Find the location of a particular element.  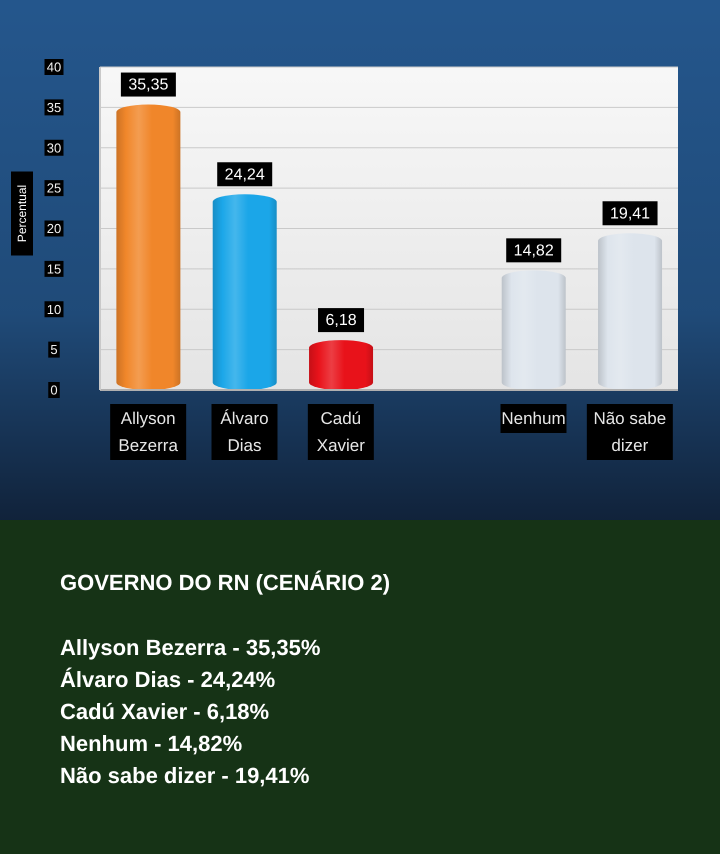

text: Nenhum - 14,82% is located at coordinates (152, 744).